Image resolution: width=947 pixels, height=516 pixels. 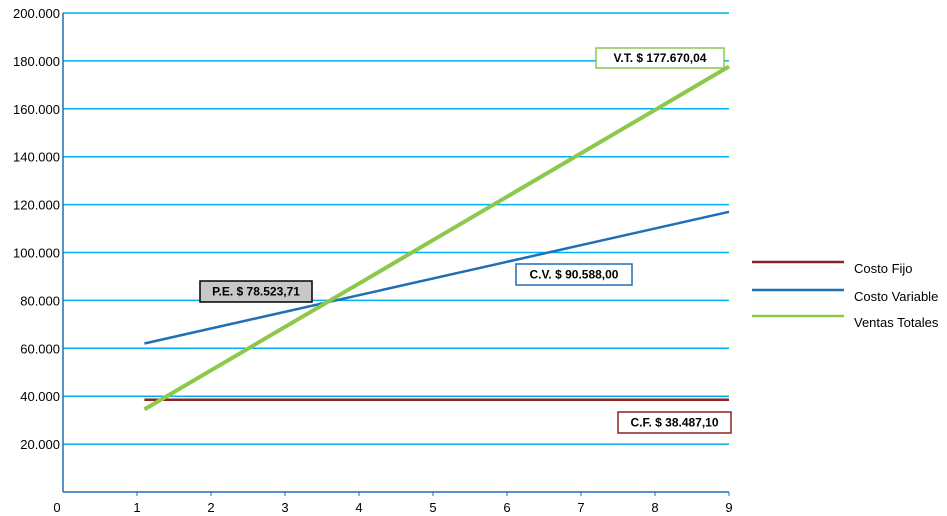 What do you see at coordinates (432, 507) in the screenshot?
I see `x-tick-label: 5` at bounding box center [432, 507].